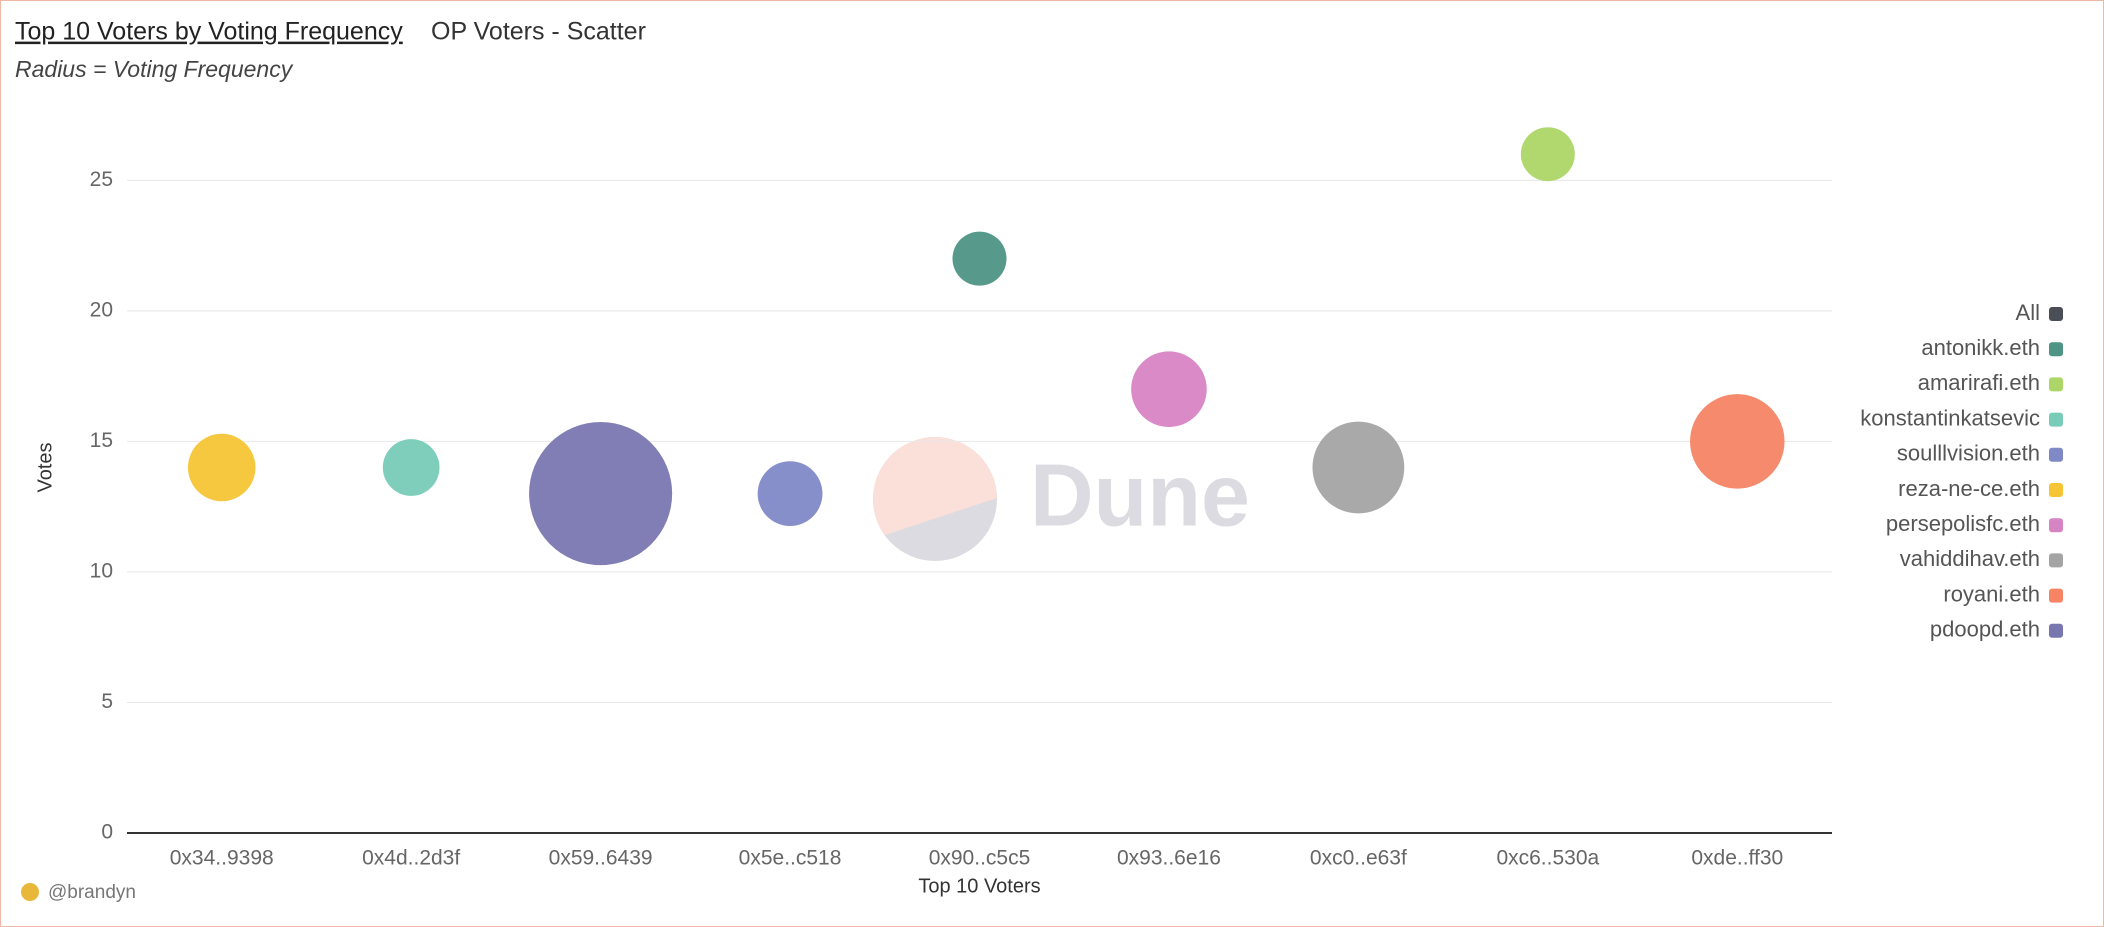  I want to click on x-tick-label: 0xde..ff30, so click(1737, 858).